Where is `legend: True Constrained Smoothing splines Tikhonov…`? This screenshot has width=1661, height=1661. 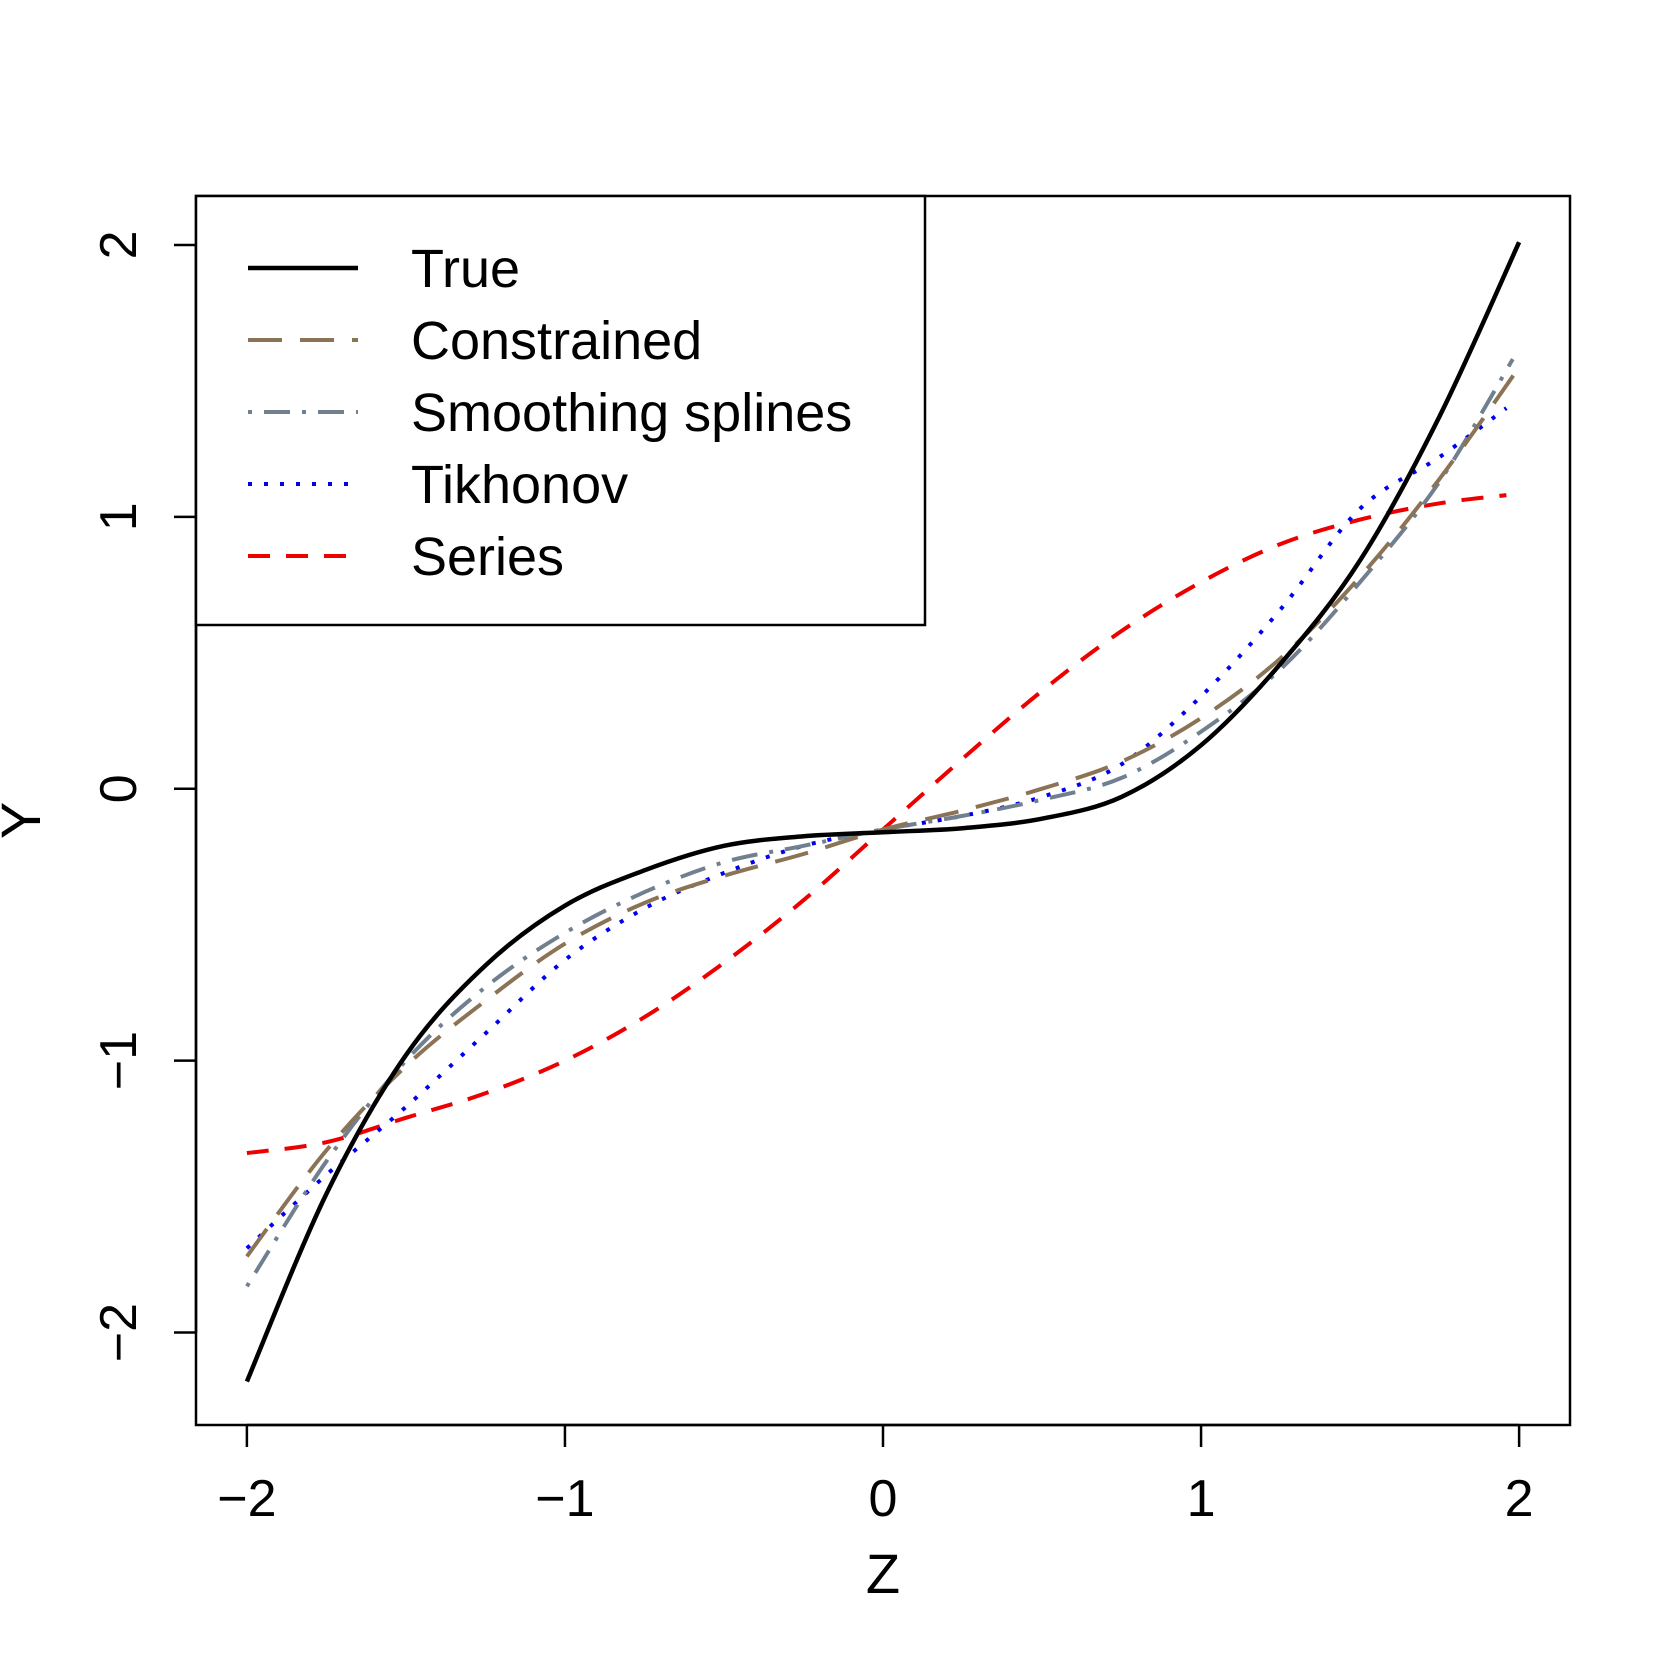
legend: True Constrained Smoothing splines Tikhonov… is located at coordinates (560, 410).